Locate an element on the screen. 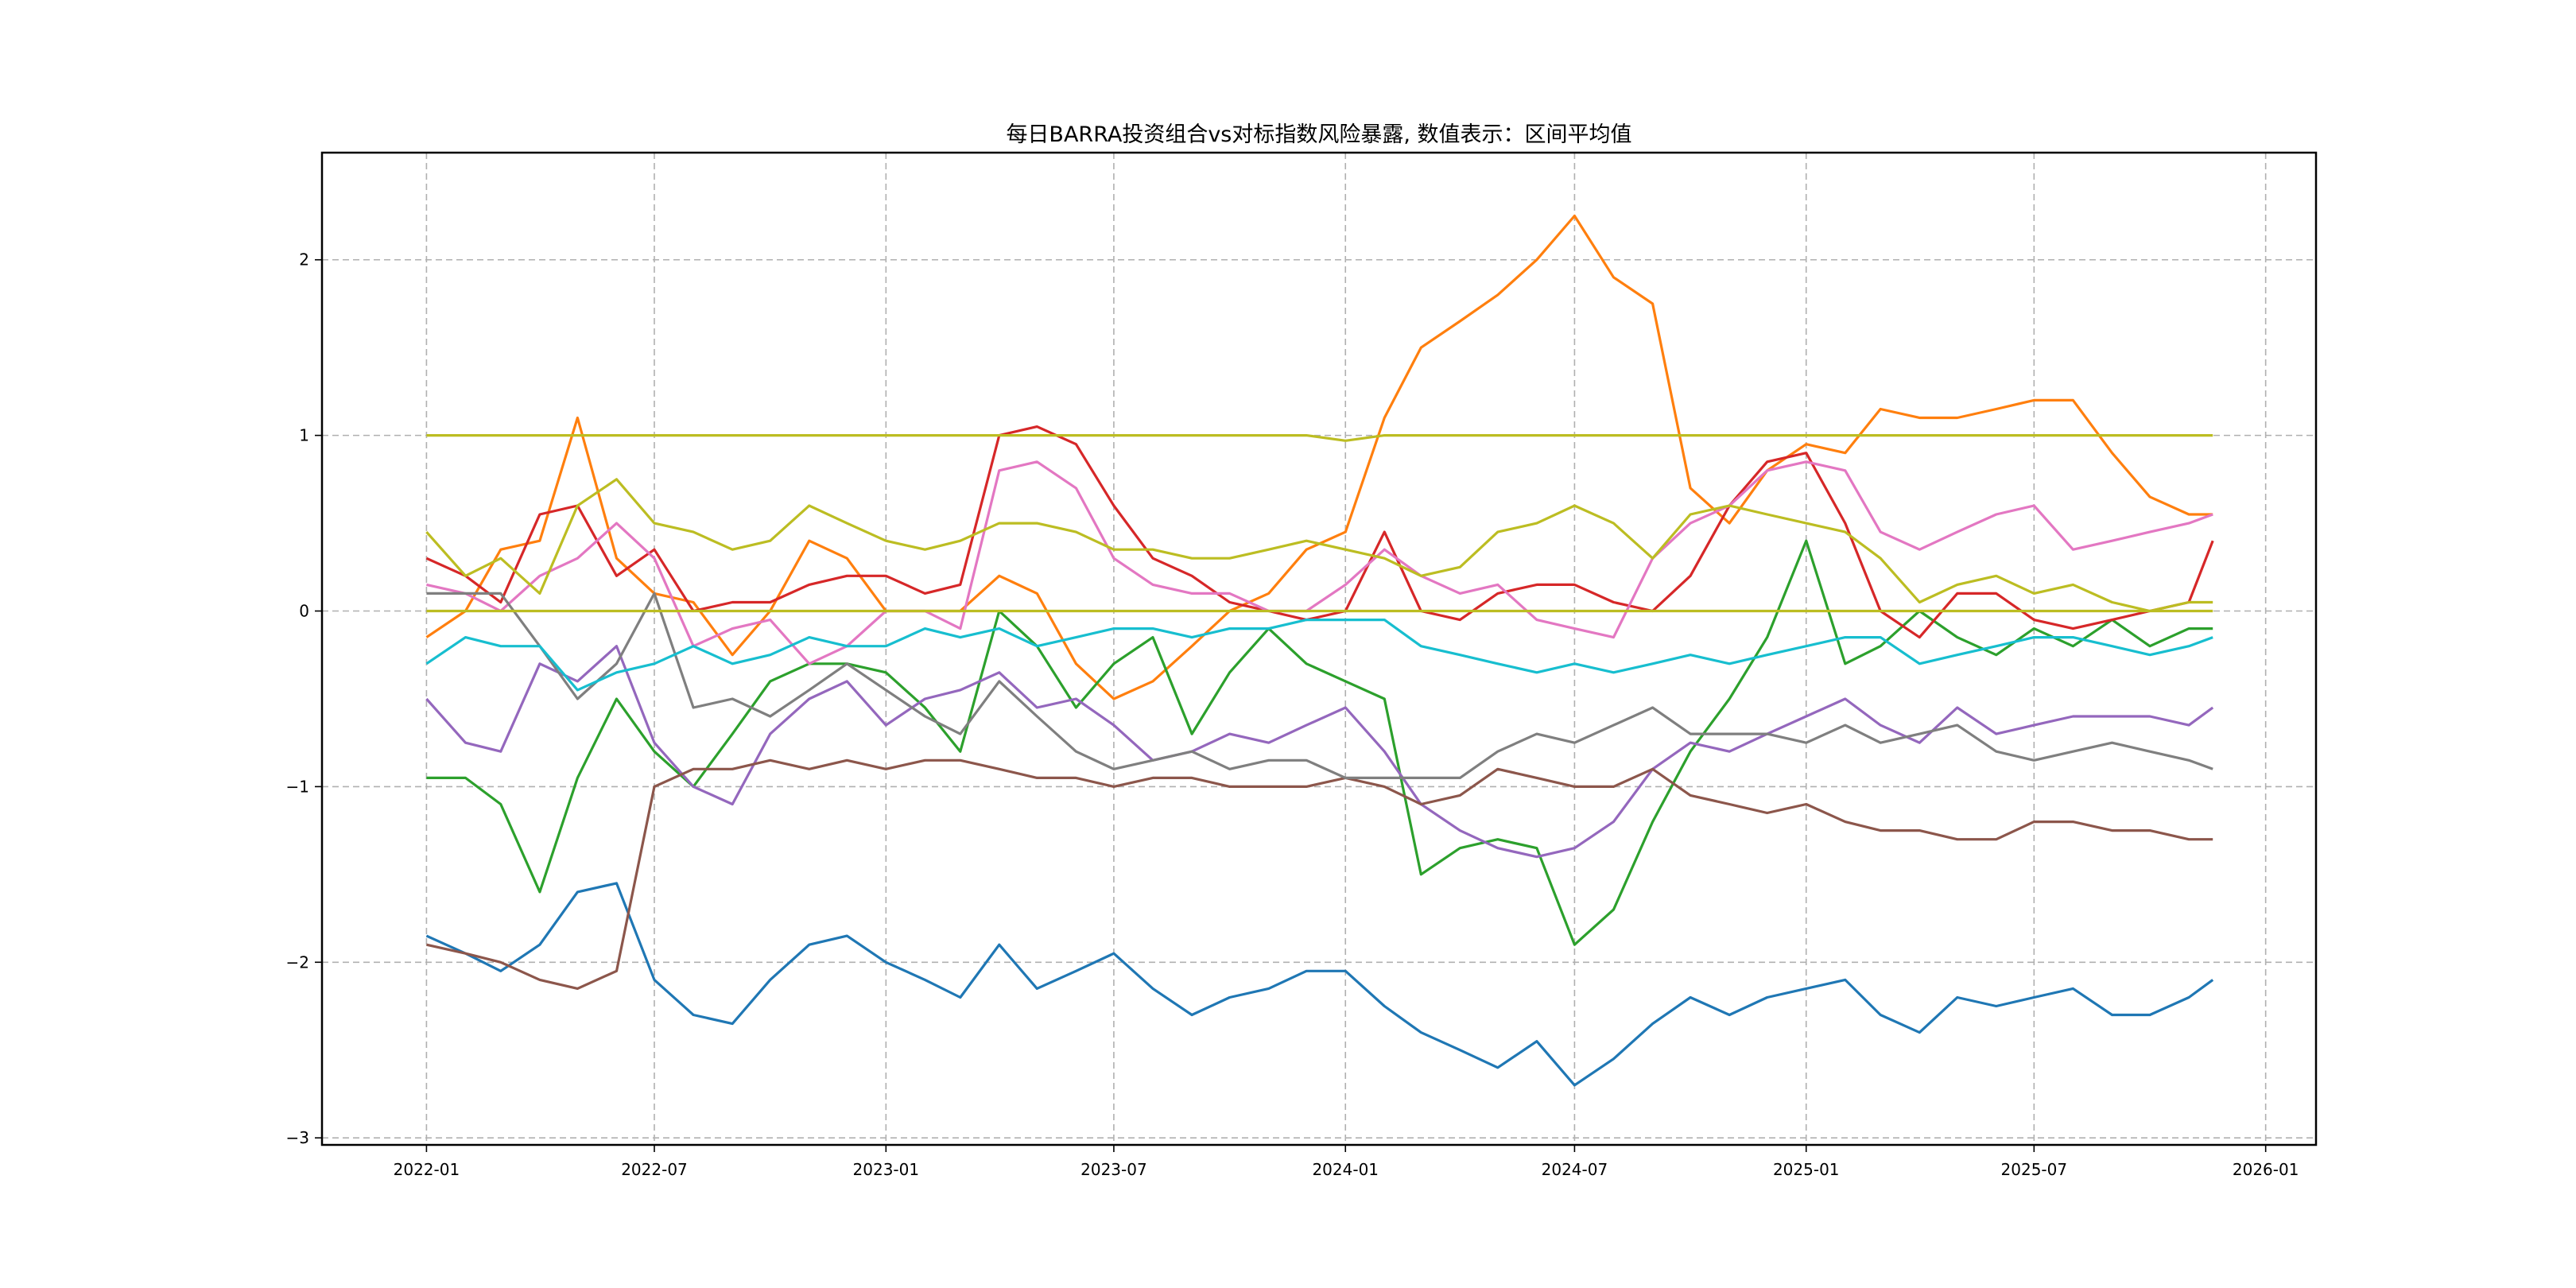 The width and height of the screenshot is (2576, 1288). series-9-line is located at coordinates (1319, 545).